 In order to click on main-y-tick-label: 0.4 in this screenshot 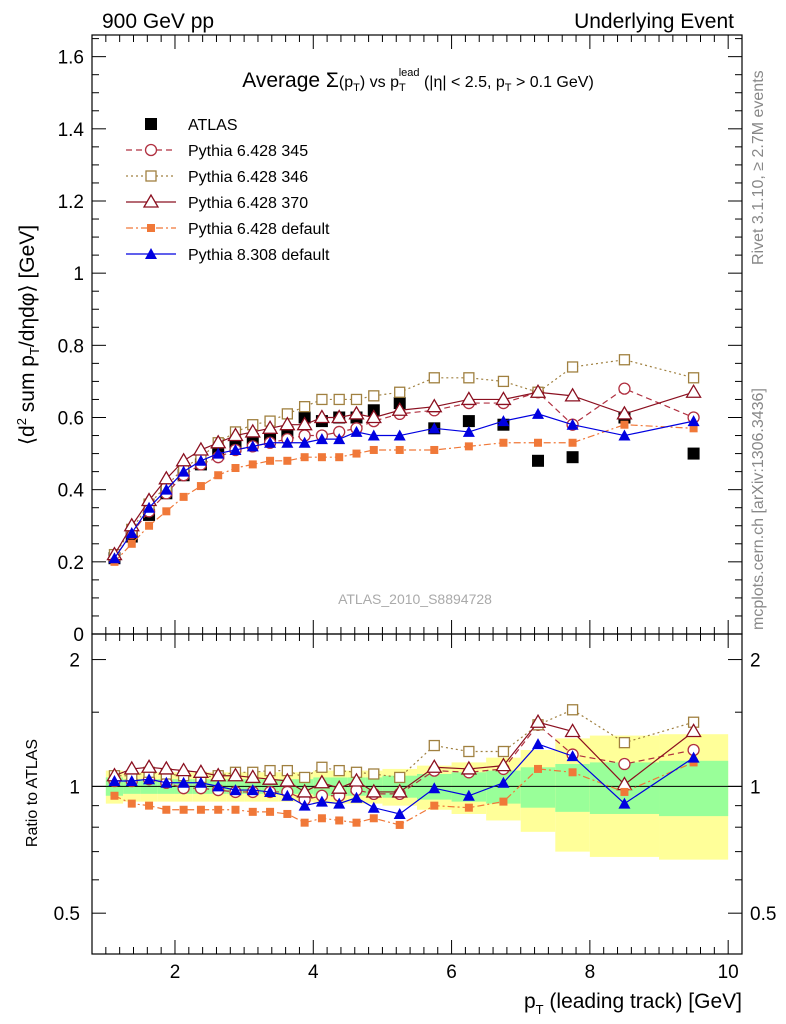, I will do `click(71, 491)`.